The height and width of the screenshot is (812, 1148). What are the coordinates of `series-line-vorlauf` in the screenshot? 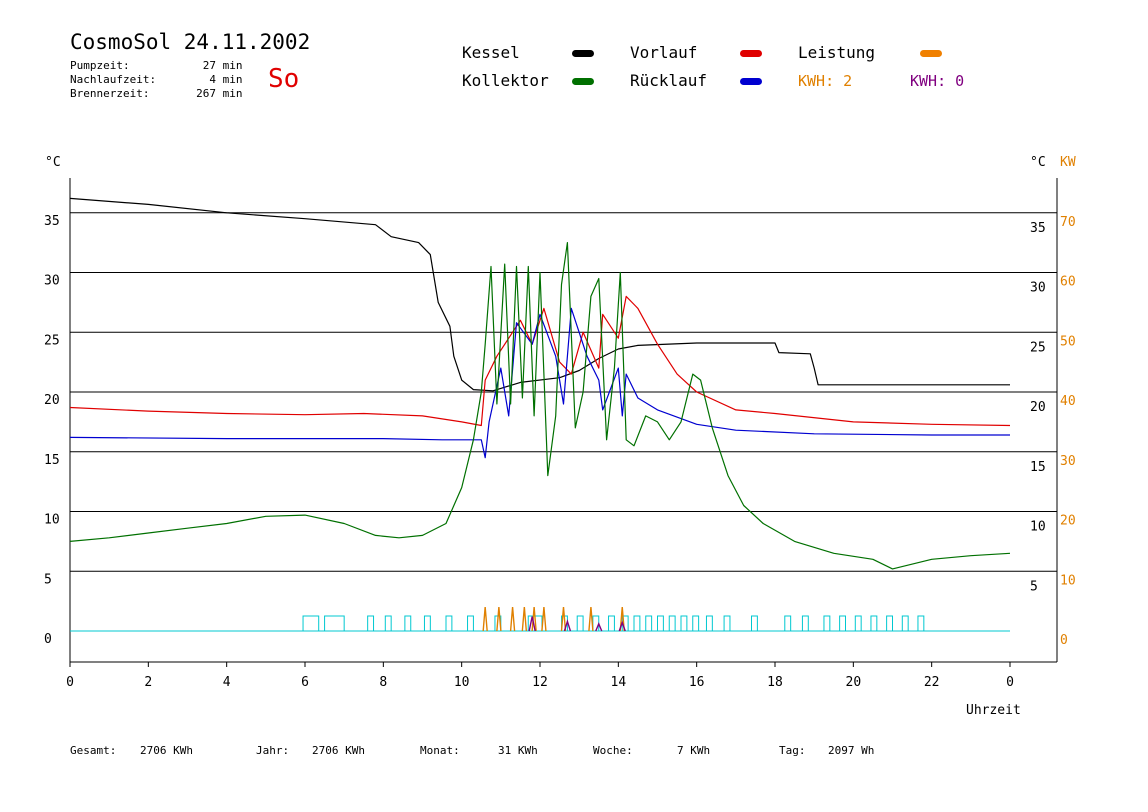 It's located at (540, 361).